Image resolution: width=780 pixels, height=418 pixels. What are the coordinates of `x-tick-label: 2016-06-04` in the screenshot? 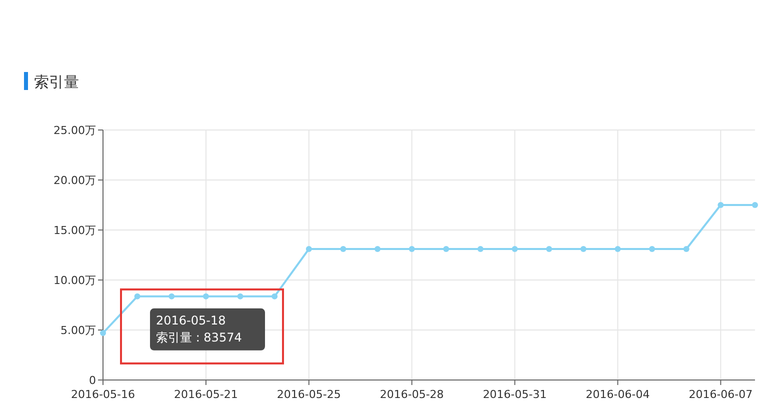 It's located at (618, 394).